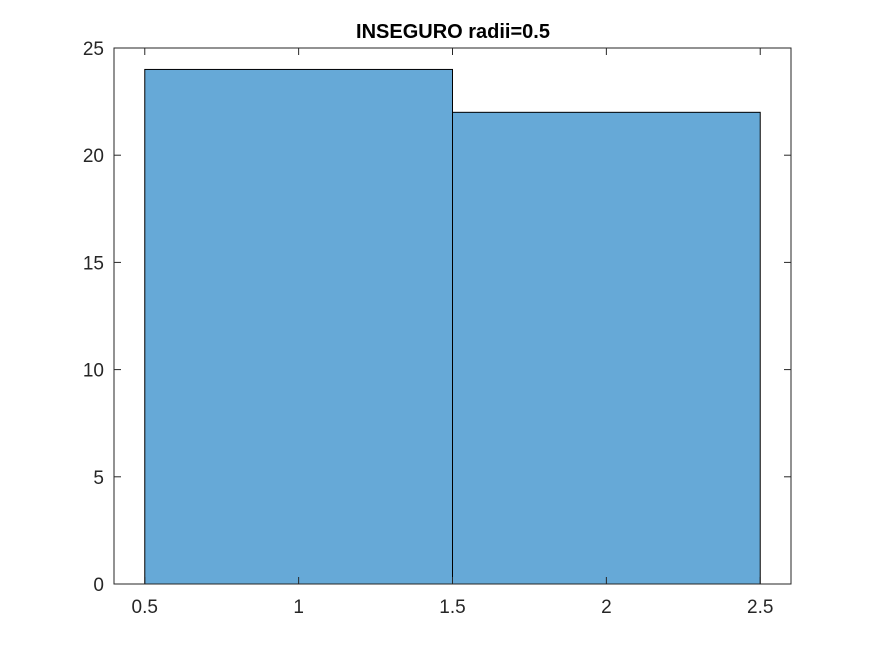 This screenshot has height=656, width=875. I want to click on x-tick-label: 2, so click(606, 607).